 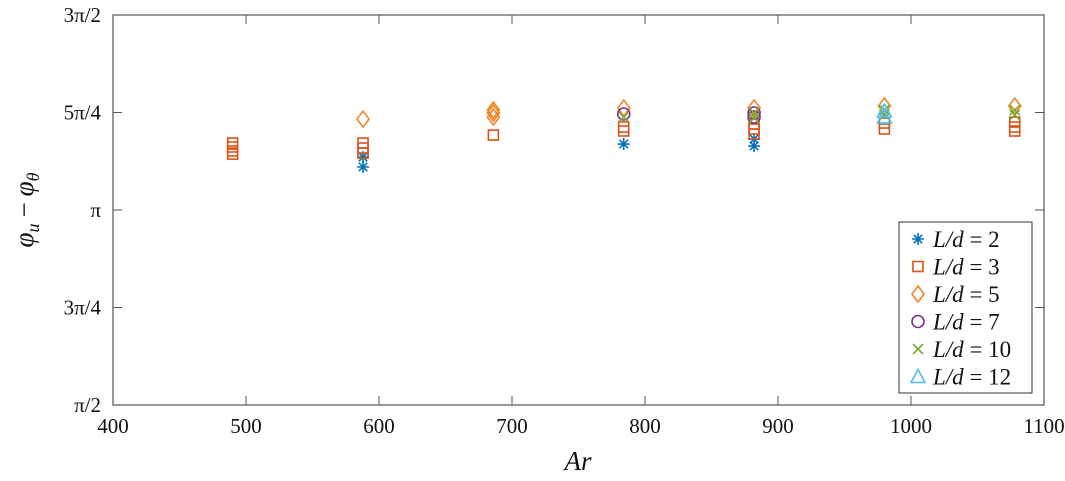 I want to click on y-title-minus: −, so click(x=24, y=209).